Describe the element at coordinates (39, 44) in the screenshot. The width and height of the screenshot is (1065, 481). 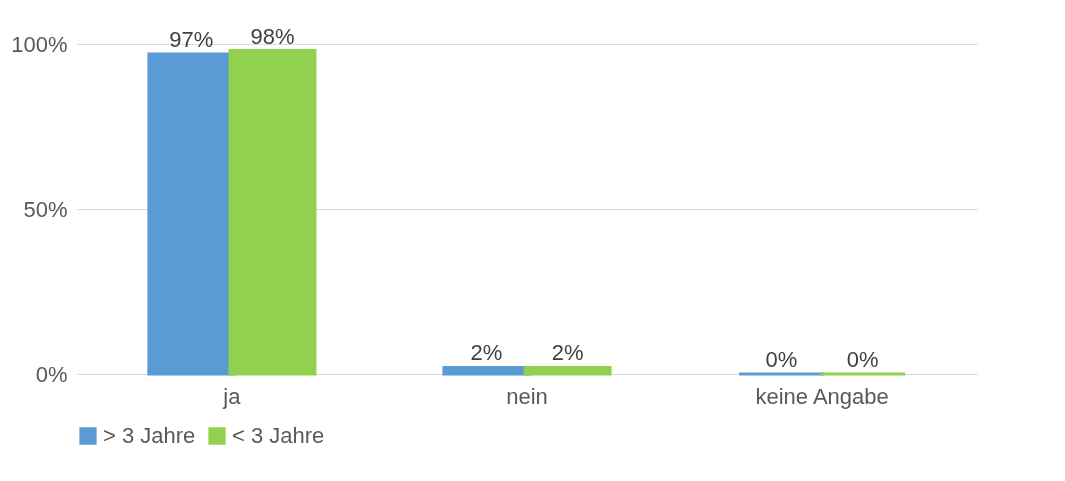
I see `y-tick-label: 100%` at that location.